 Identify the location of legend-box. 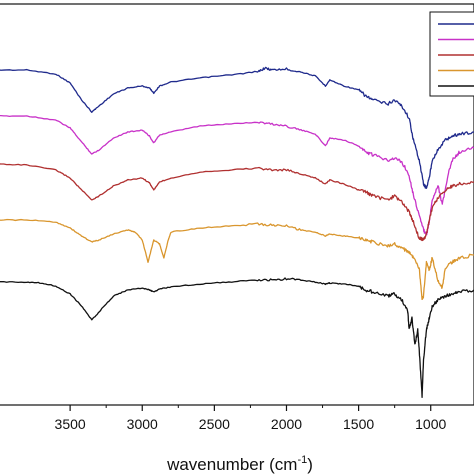
(451, 54).